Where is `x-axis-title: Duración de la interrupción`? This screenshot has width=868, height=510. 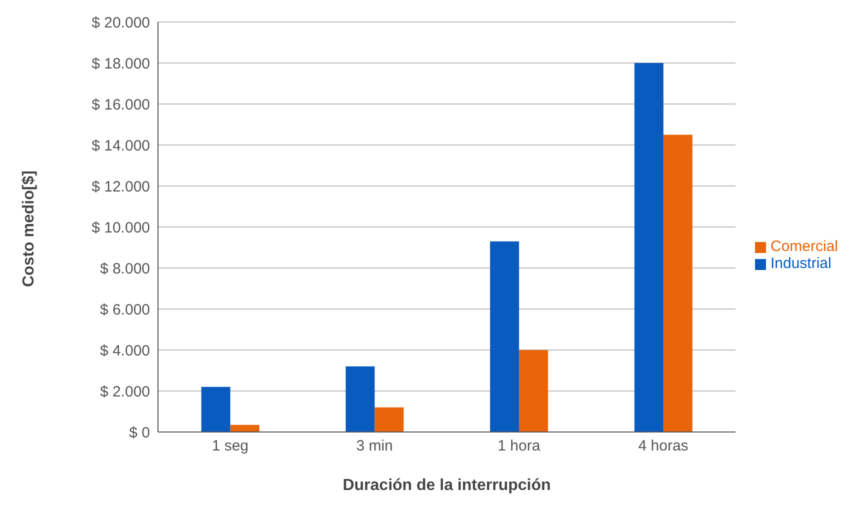 x-axis-title: Duración de la interrupción is located at coordinates (446, 485).